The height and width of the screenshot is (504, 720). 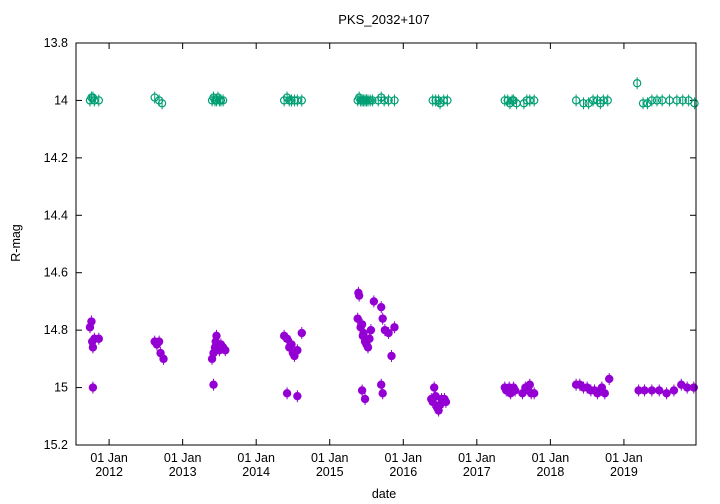 What do you see at coordinates (384, 494) in the screenshot?
I see `x-axis-label: date` at bounding box center [384, 494].